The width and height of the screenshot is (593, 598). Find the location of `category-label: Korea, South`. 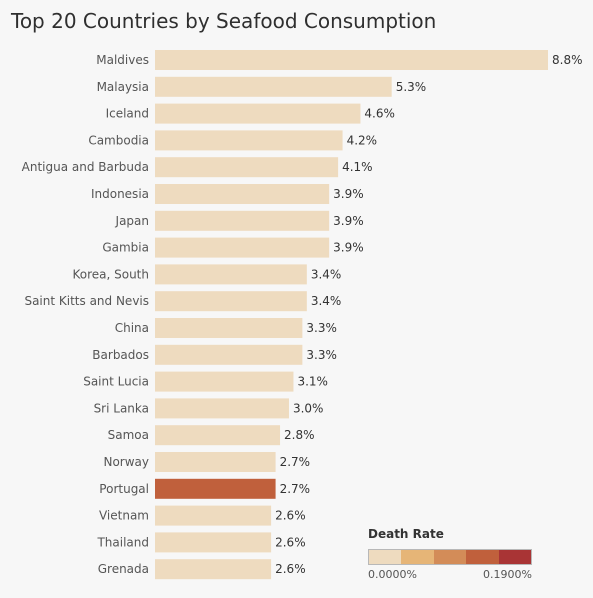

category-label: Korea, South is located at coordinates (110, 274).